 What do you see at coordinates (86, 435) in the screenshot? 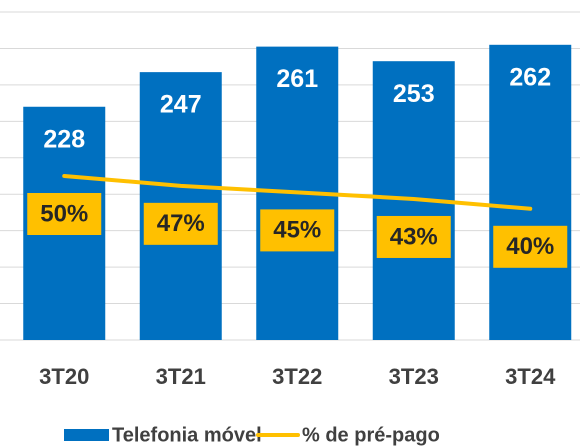
I see `legend-swatch` at bounding box center [86, 435].